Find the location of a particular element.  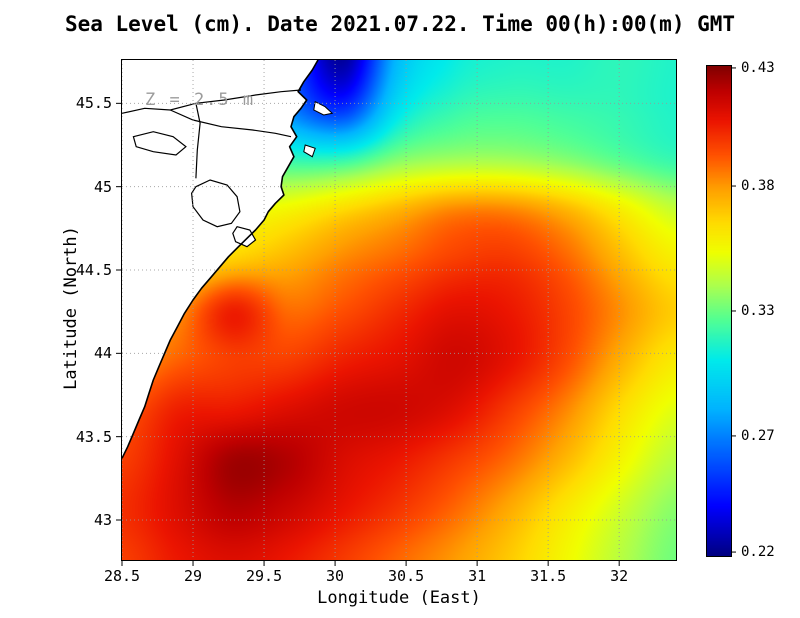

colorbar is located at coordinates (719, 311).